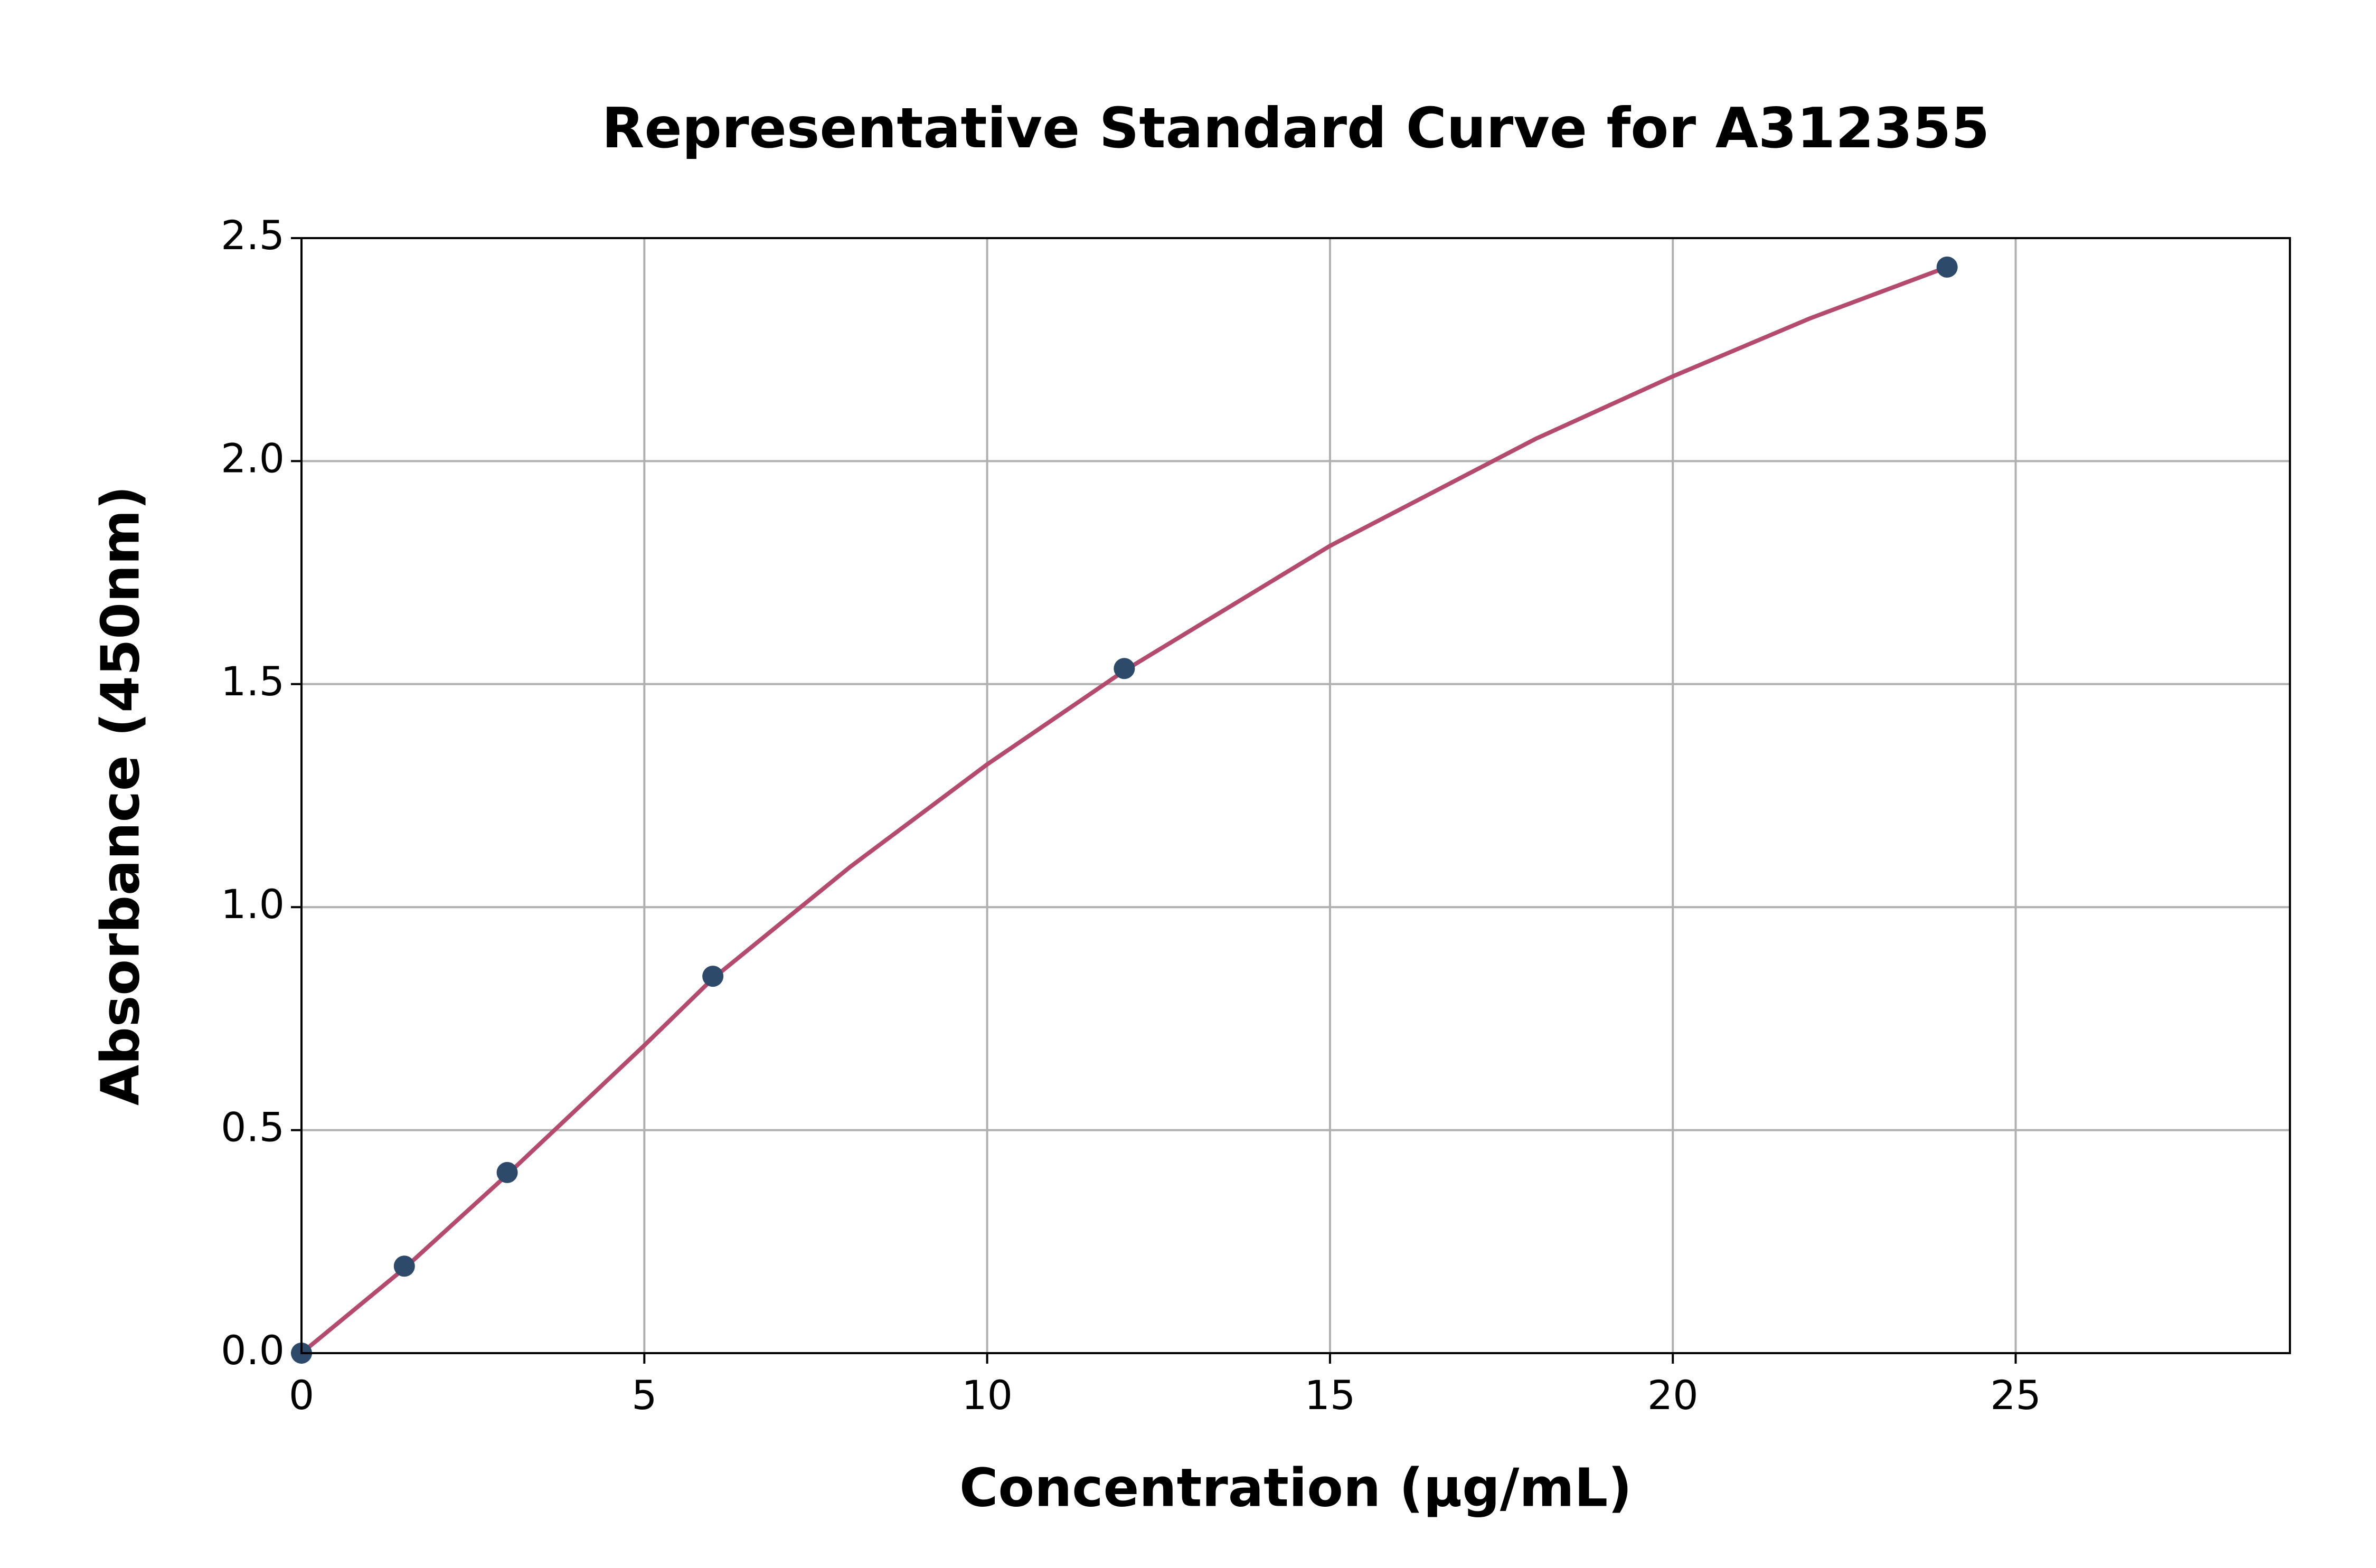  What do you see at coordinates (301, 1395) in the screenshot?
I see `x-tick-label: 0` at bounding box center [301, 1395].